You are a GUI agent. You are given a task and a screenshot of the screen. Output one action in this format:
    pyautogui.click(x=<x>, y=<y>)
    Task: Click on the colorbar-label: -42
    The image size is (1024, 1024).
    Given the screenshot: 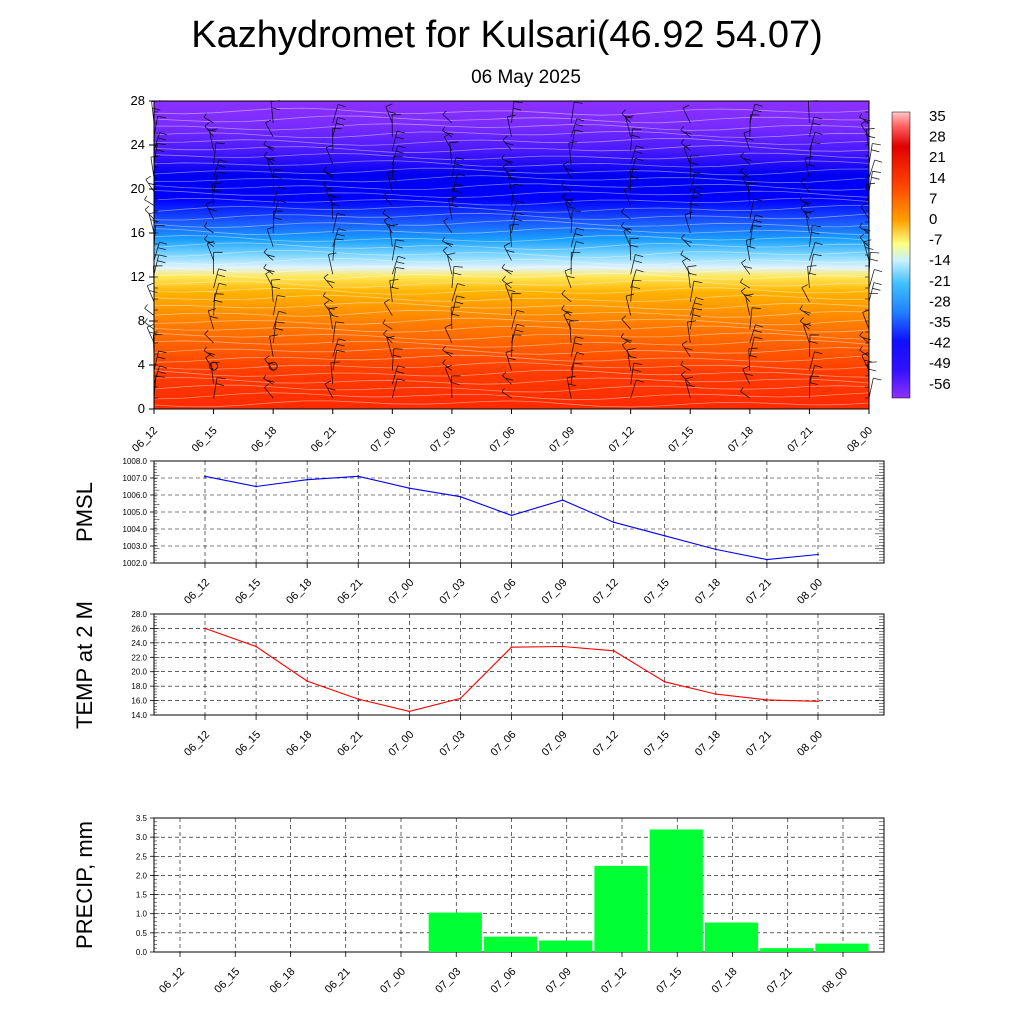 What is the action you would take?
    pyautogui.click(x=940, y=343)
    